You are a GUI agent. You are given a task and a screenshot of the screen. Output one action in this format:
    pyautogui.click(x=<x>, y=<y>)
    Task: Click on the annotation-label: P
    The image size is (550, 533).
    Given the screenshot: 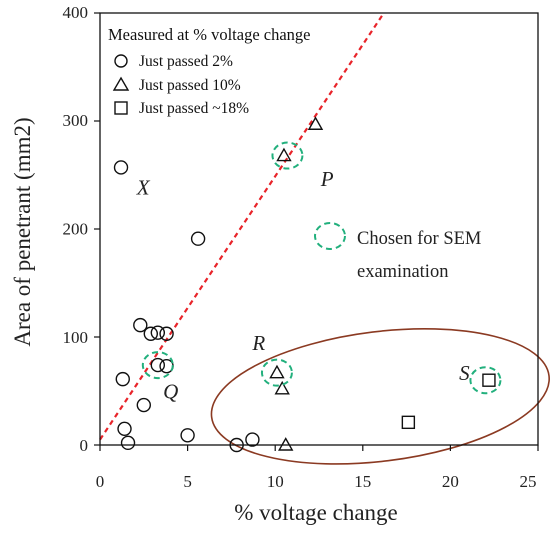 What is the action you would take?
    pyautogui.click(x=327, y=179)
    